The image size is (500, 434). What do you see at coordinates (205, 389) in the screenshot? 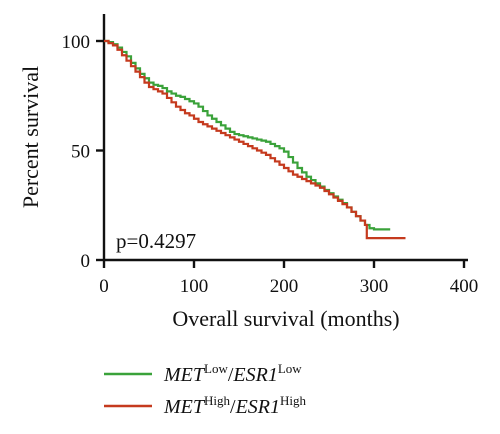
I see `legend: METLow/ESR1Low METHigh/ESR1High` at bounding box center [205, 389].